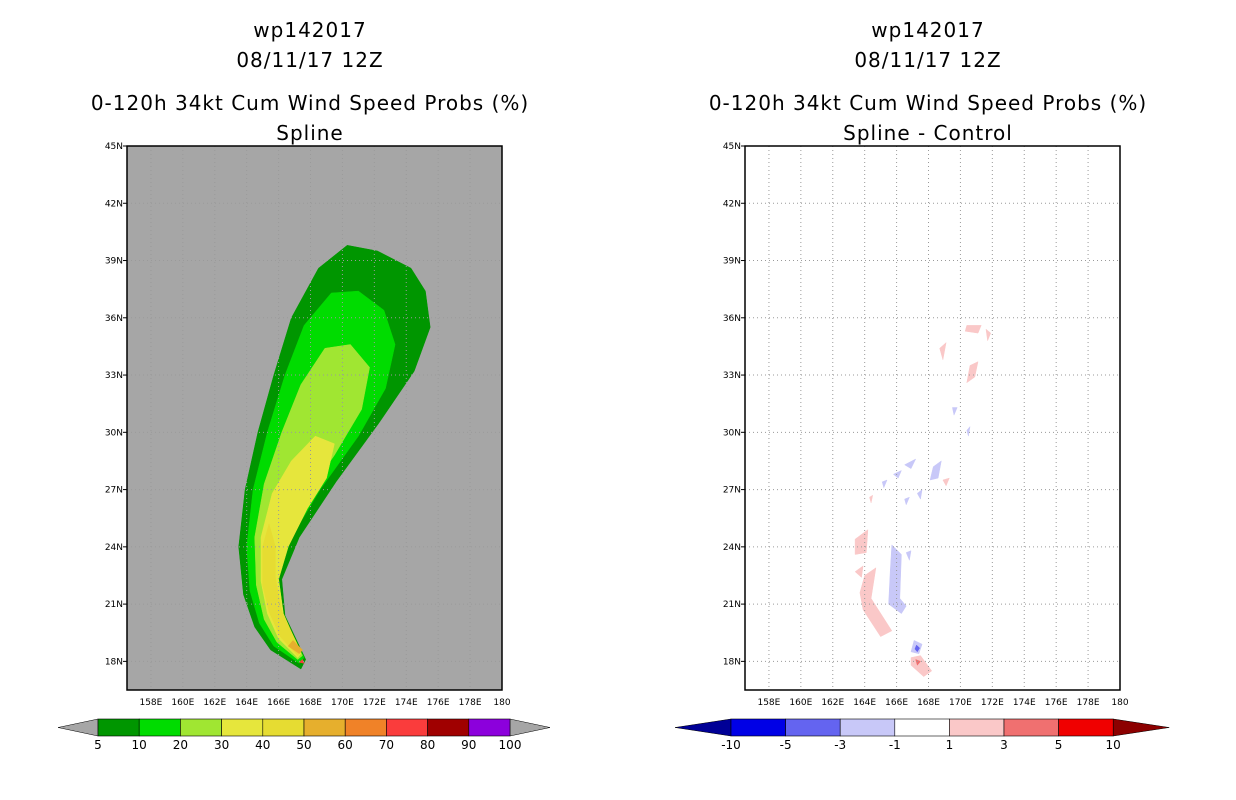 The width and height of the screenshot is (1236, 800). I want to click on colorbar-label: 60, so click(345, 745).